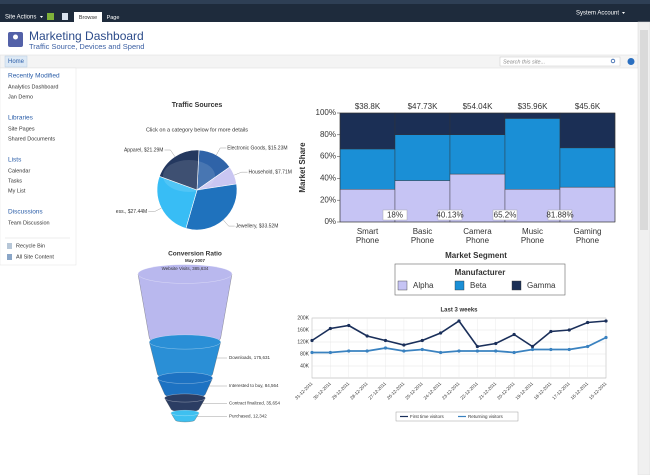 The width and height of the screenshot is (650, 475). What do you see at coordinates (559, 215) in the screenshot?
I see `boundary-label: 81.88%` at bounding box center [559, 215].